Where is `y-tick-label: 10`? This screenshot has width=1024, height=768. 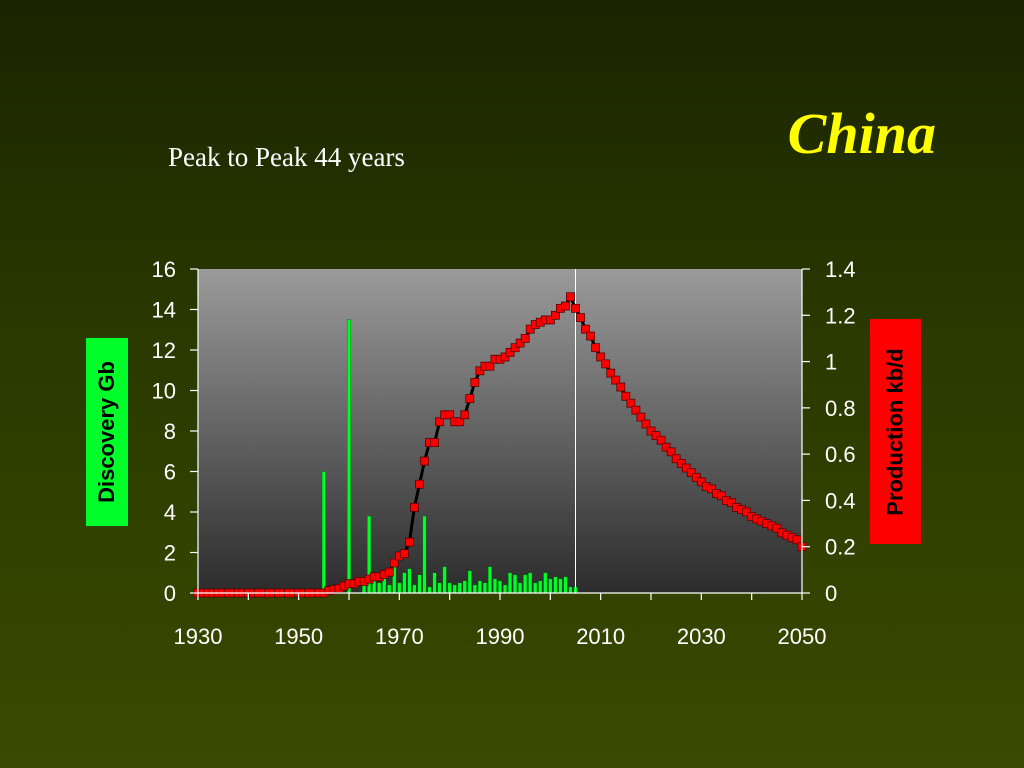 y-tick-label: 10 is located at coordinates (164, 391).